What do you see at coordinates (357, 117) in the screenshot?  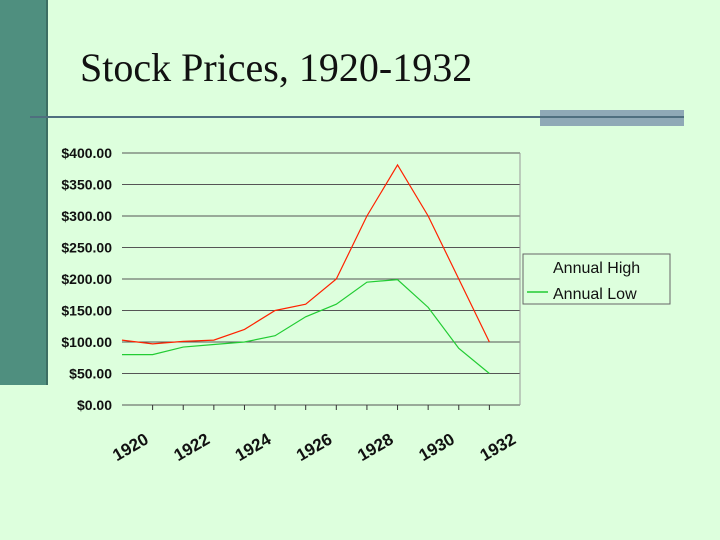 I see `title-rule` at bounding box center [357, 117].